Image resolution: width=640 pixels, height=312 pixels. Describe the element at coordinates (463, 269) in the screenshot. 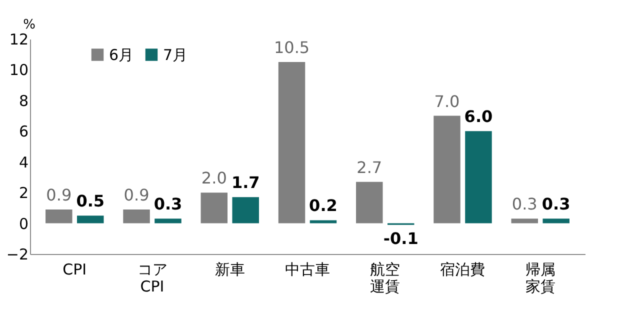

I see `x-tick-label: 宿泊費` at that location.